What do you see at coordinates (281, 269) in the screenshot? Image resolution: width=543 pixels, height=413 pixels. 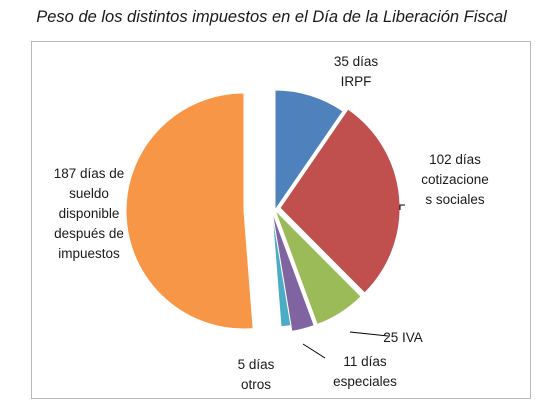 I see `pie-slice-otros` at bounding box center [281, 269].